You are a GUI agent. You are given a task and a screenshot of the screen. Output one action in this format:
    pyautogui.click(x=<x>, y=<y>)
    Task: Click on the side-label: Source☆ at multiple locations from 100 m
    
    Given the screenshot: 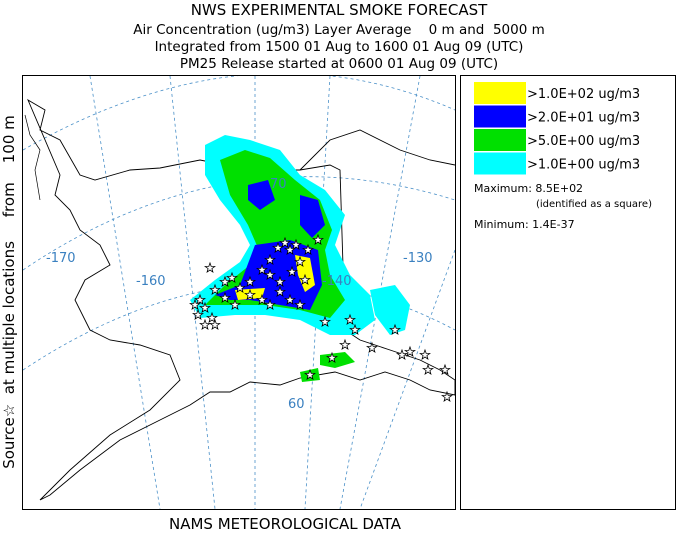 What is the action you would take?
    pyautogui.click(x=9, y=292)
    